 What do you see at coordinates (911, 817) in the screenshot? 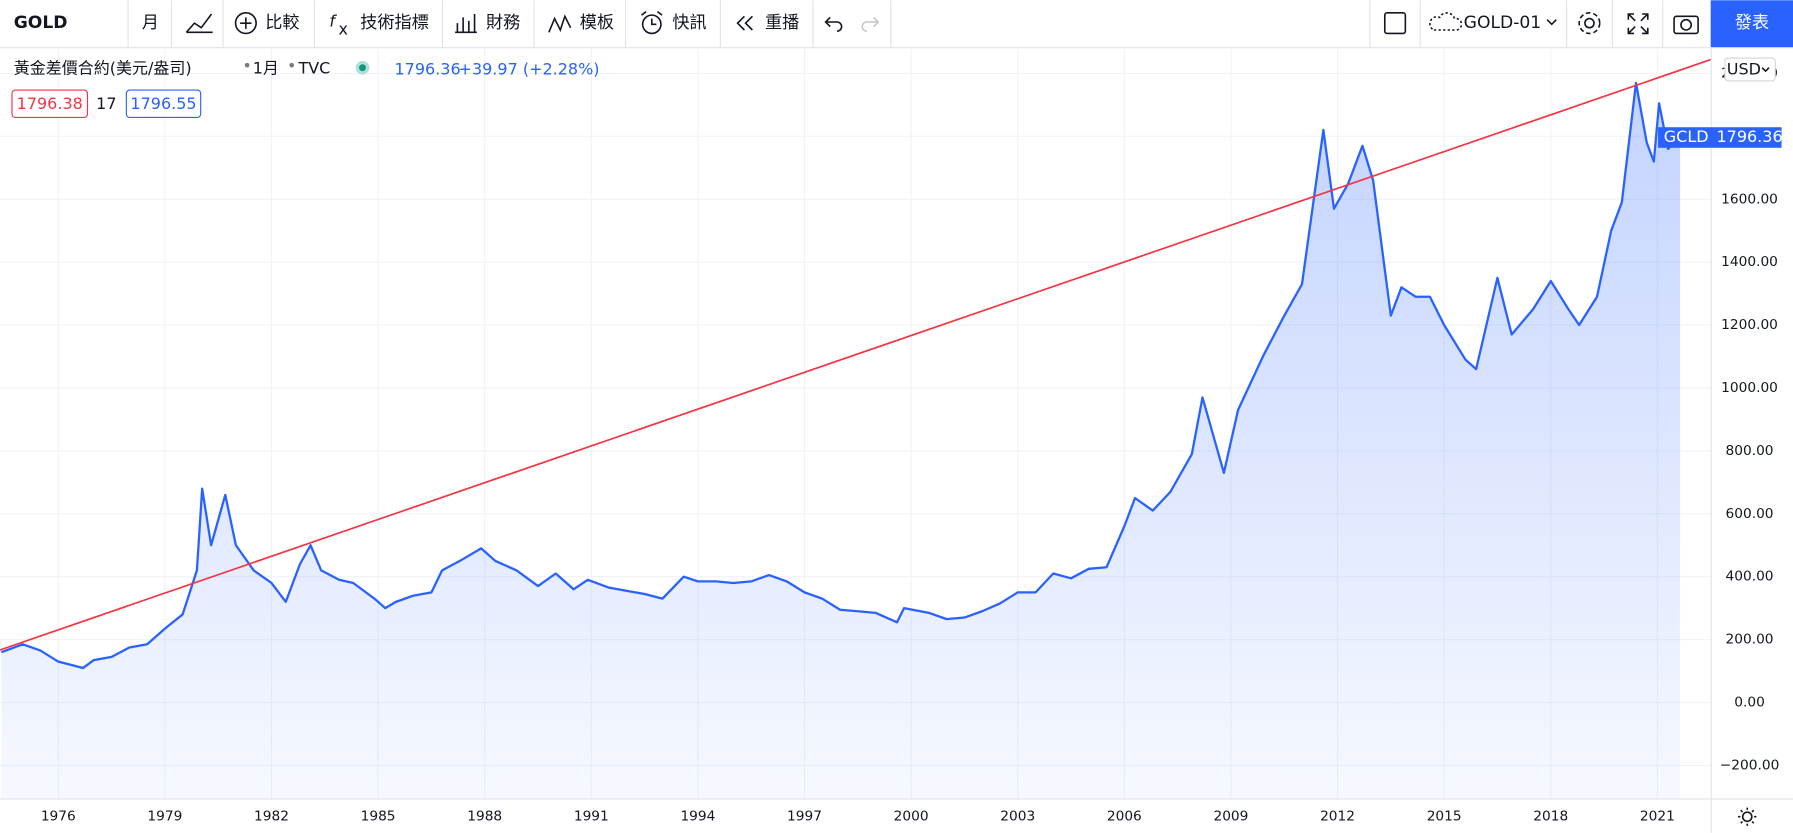
I see `x-tick-label: 2000` at bounding box center [911, 817].